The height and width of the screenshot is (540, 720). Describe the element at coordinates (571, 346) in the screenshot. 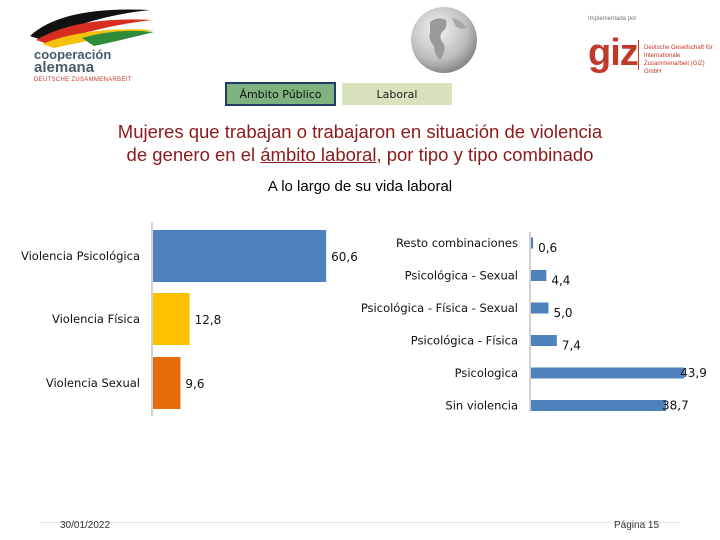

I see `value-label-psicologica-fisica: 7,4` at that location.